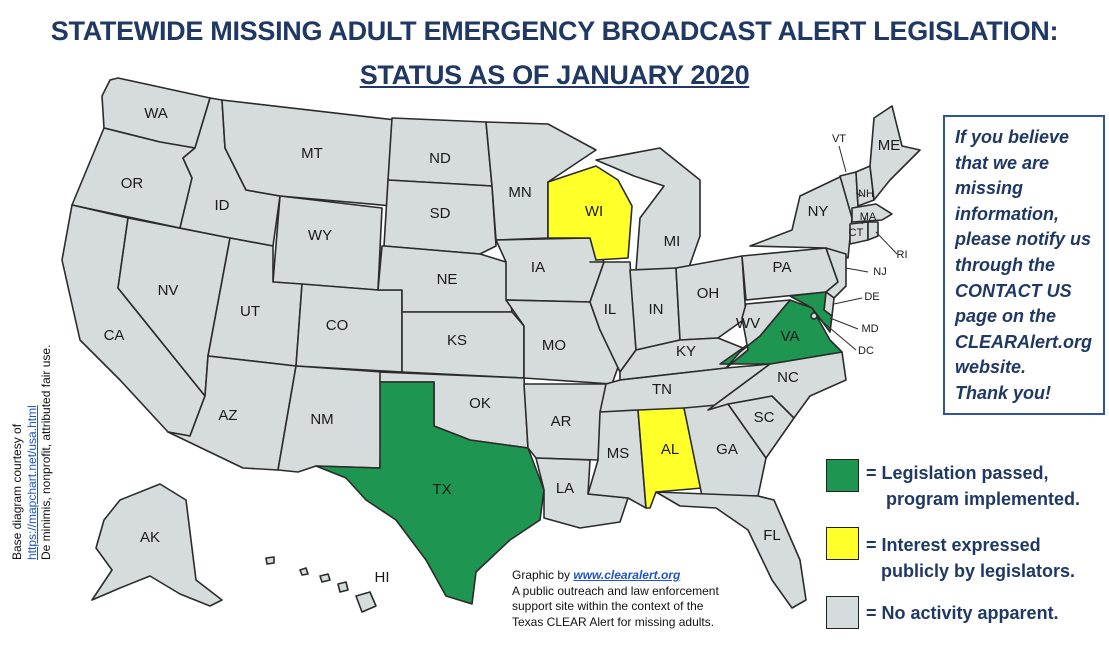  I want to click on credit-line-3: support site within the context of the, so click(608, 606).